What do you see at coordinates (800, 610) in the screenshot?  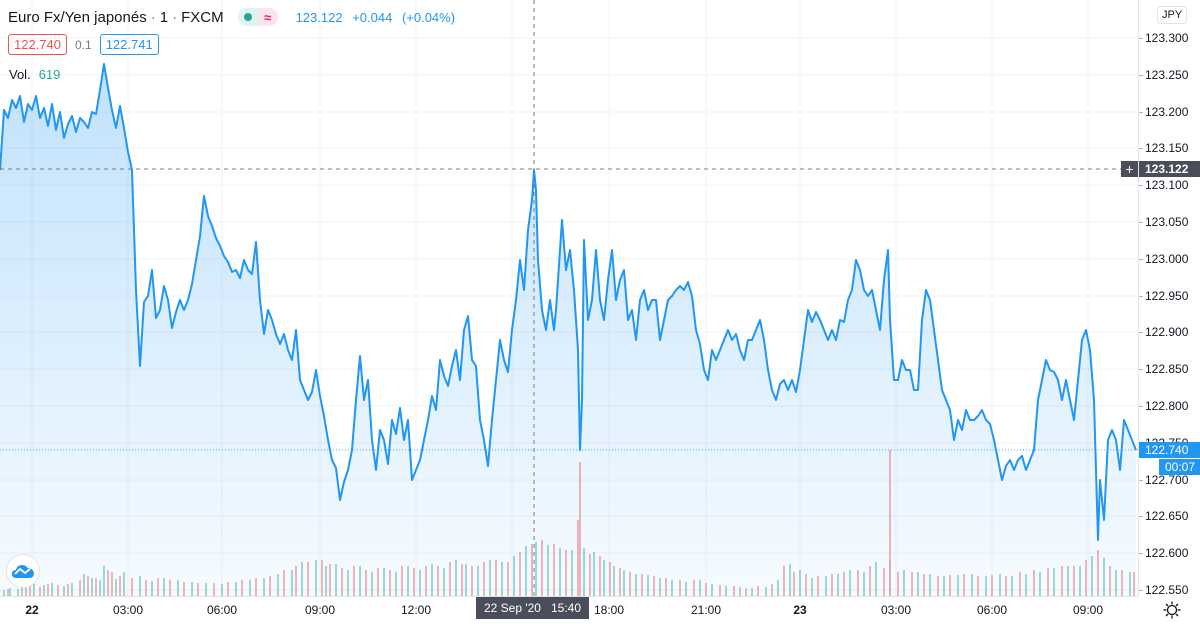 I see `time-label: 23` at bounding box center [800, 610].